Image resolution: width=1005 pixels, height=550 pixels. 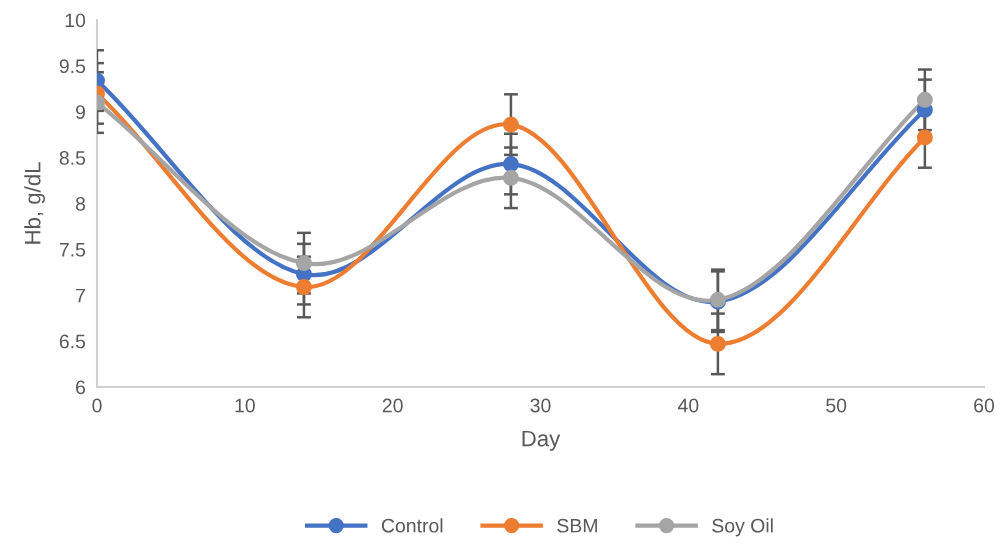 I want to click on x-tick-label: 40, so click(x=688, y=405).